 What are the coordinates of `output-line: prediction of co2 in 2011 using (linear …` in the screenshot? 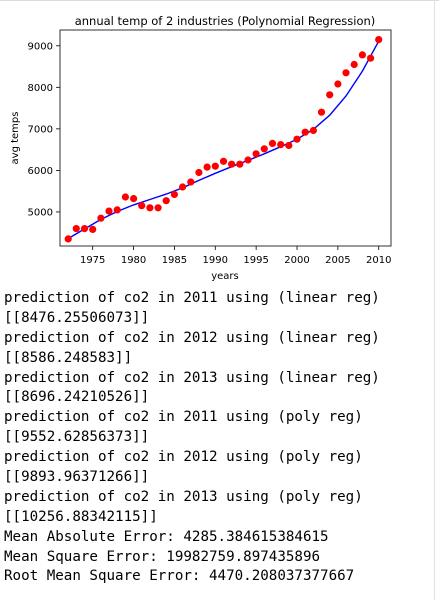 It's located at (221, 299).